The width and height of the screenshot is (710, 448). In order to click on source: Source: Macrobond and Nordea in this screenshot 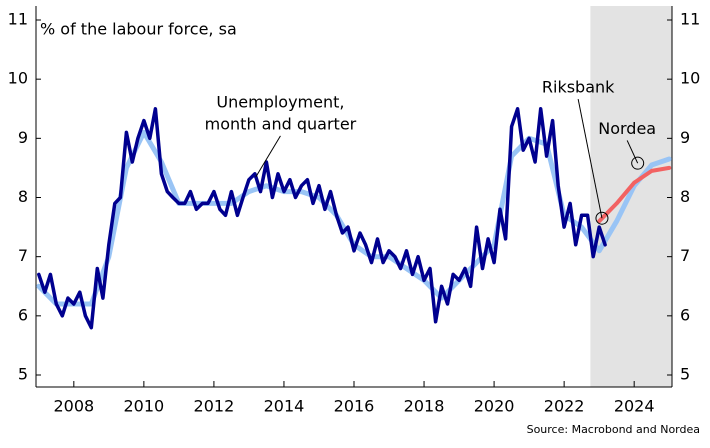, I will do `click(613, 429)`.